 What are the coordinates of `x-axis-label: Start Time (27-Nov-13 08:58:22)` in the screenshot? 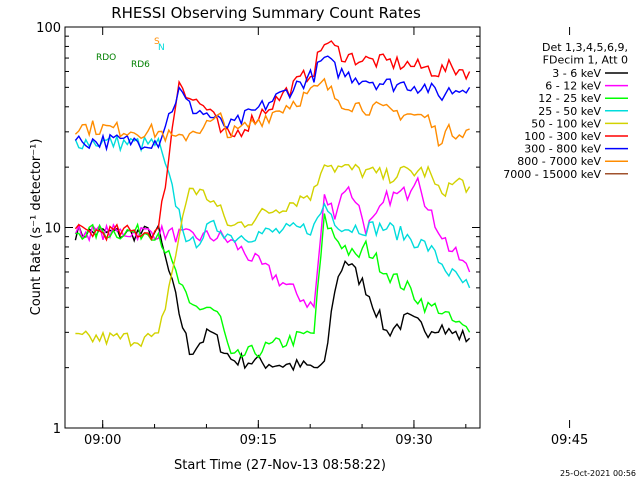 It's located at (280, 465).